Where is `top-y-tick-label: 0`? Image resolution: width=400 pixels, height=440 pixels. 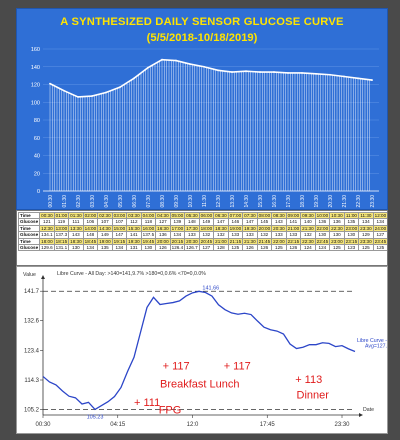 top-y-tick-label: 0 is located at coordinates (38, 192).